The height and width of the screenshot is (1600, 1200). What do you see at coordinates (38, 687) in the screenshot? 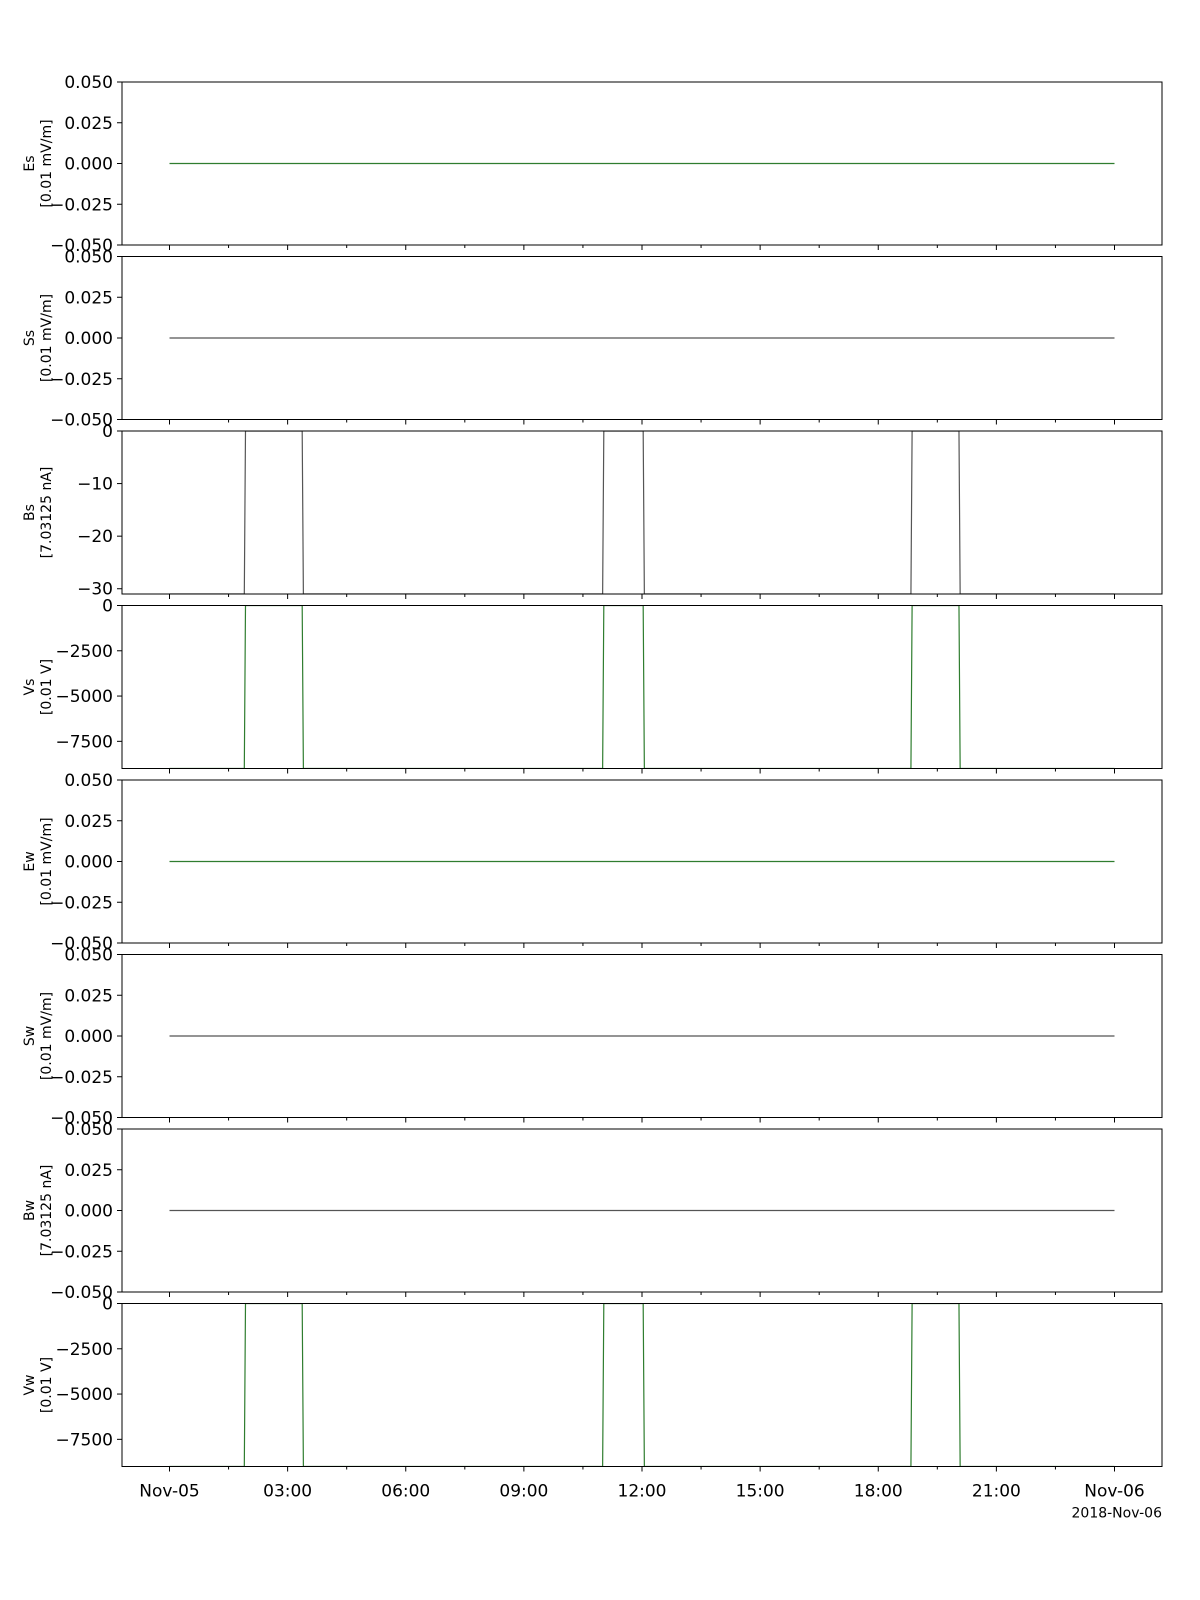
I see `y-axis-label-vs: Vs[0.01 V]` at bounding box center [38, 687].